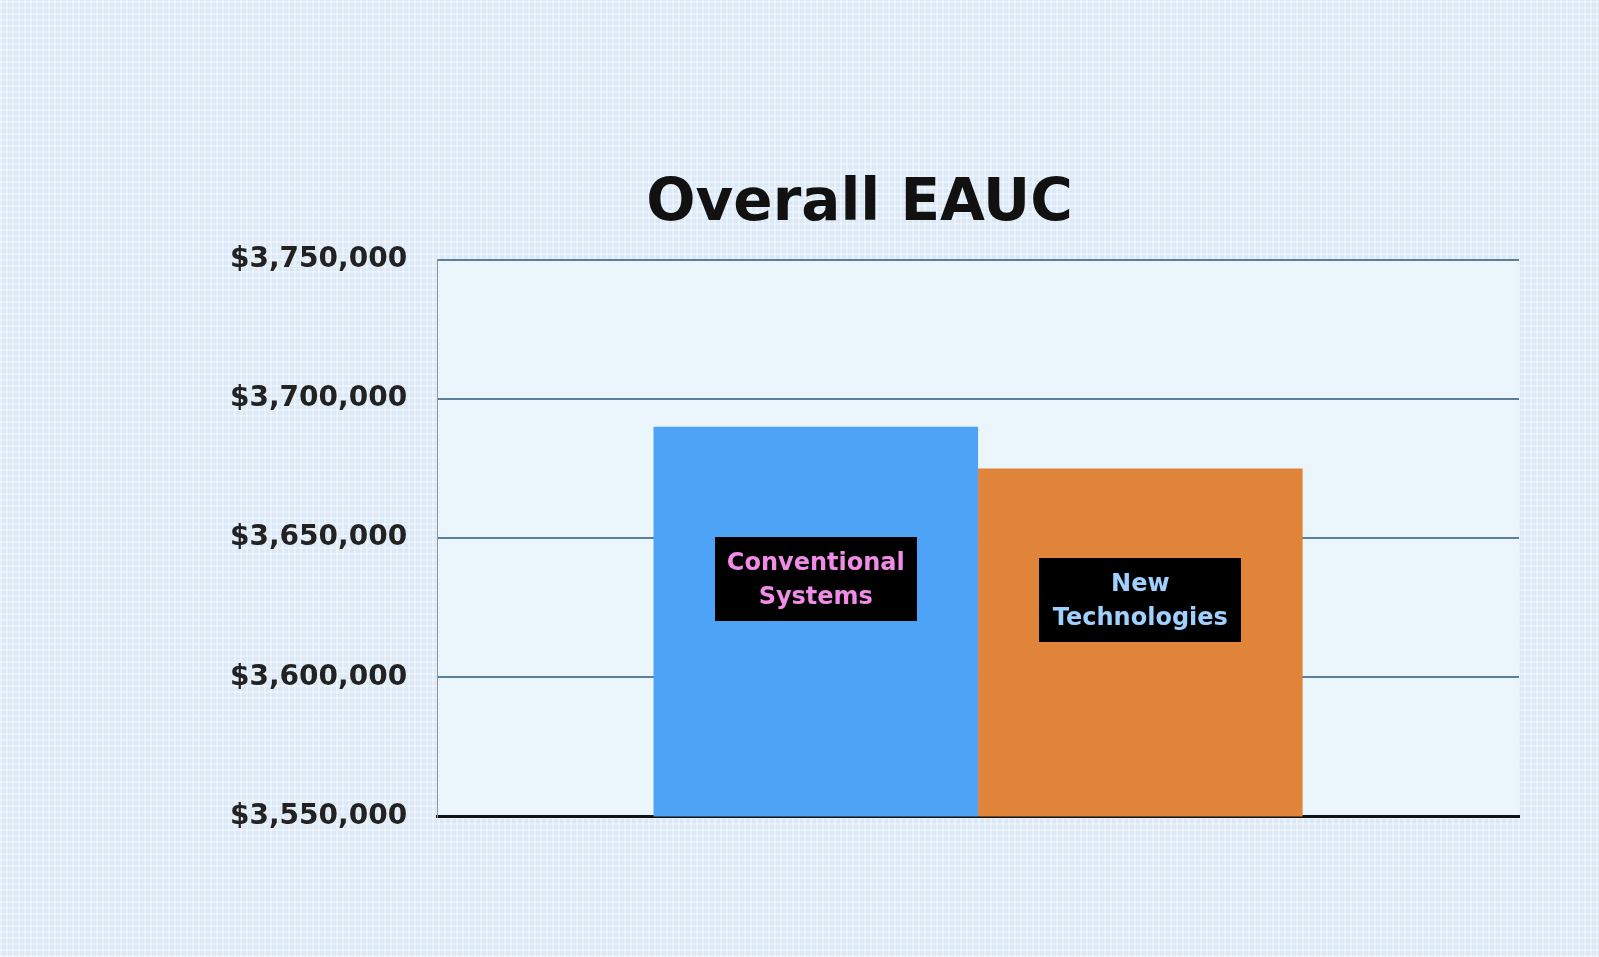 The image size is (1599, 957). What do you see at coordinates (318, 814) in the screenshot?
I see `y-tick-label: $3,550,000` at bounding box center [318, 814].